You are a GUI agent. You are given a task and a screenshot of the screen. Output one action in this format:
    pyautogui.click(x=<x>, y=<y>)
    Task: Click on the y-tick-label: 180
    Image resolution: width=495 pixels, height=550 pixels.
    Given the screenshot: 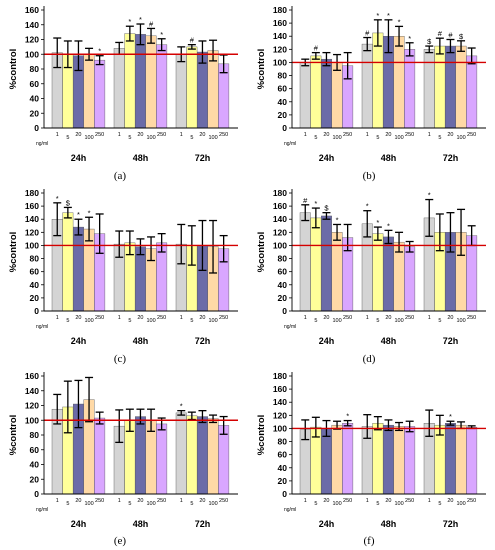 What is the action you would take?
    pyautogui.click(x=280, y=376)
    